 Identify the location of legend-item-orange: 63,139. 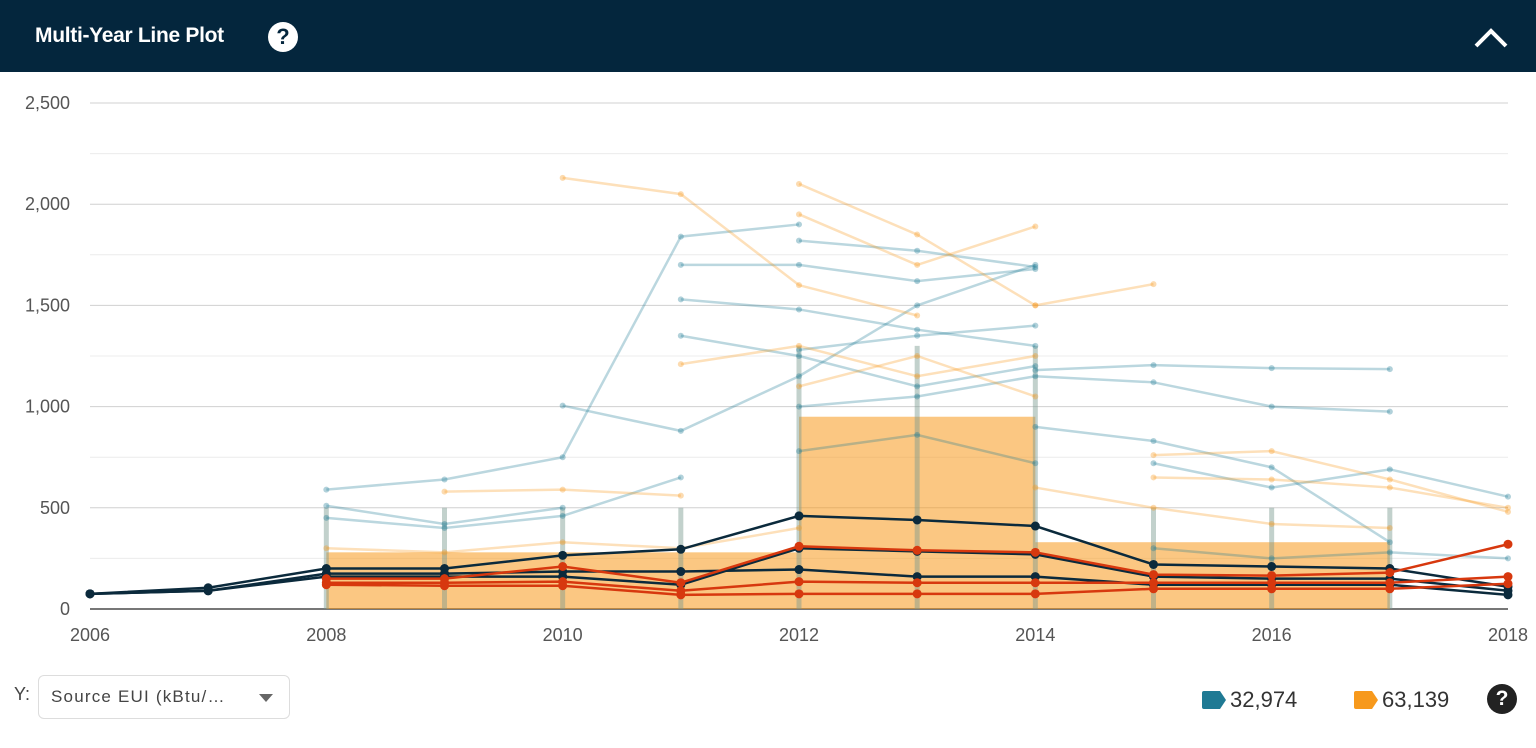
(1402, 699).